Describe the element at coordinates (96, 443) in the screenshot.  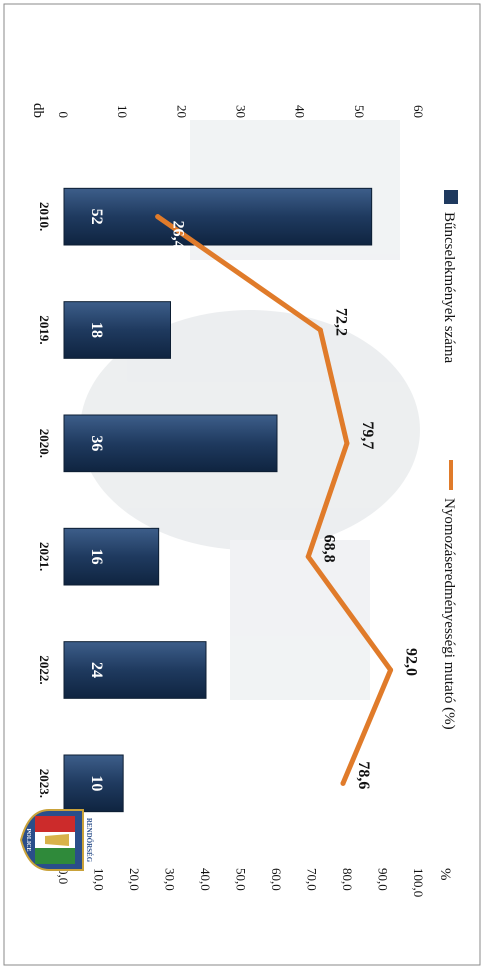
I see `bar-value-label: 36` at that location.